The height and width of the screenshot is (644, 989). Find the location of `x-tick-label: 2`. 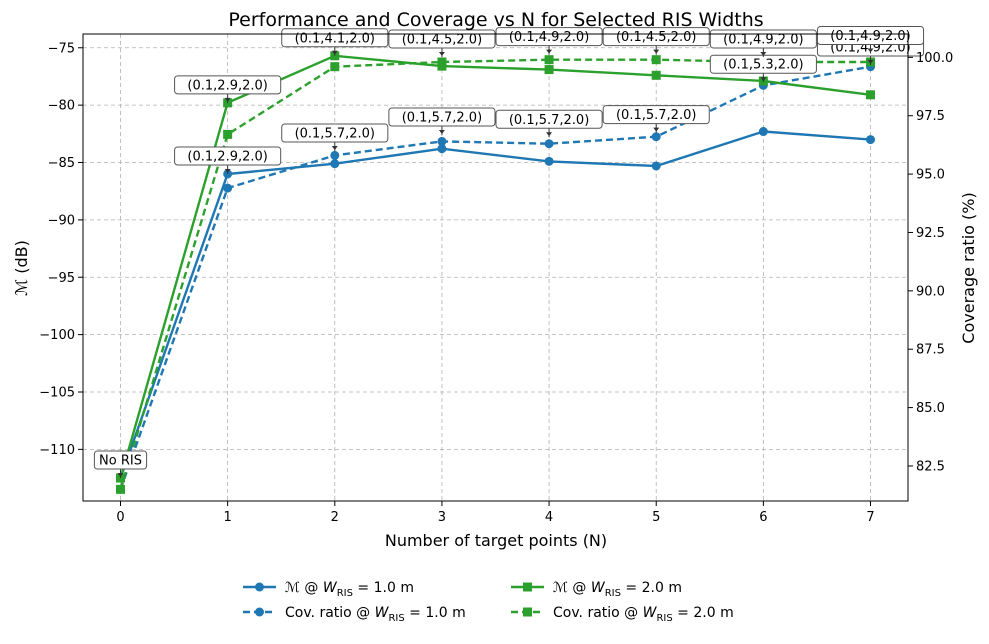

x-tick-label: 2 is located at coordinates (335, 517).